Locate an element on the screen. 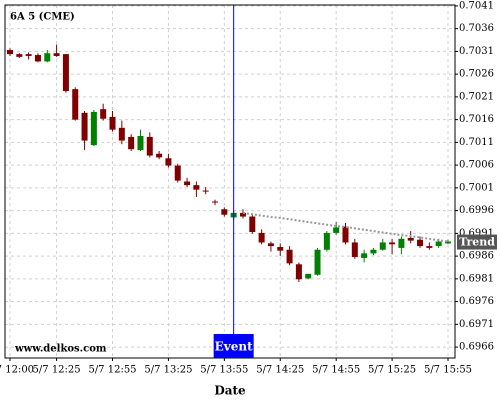  x-tick-label: 5/7 14:55 is located at coordinates (336, 370).